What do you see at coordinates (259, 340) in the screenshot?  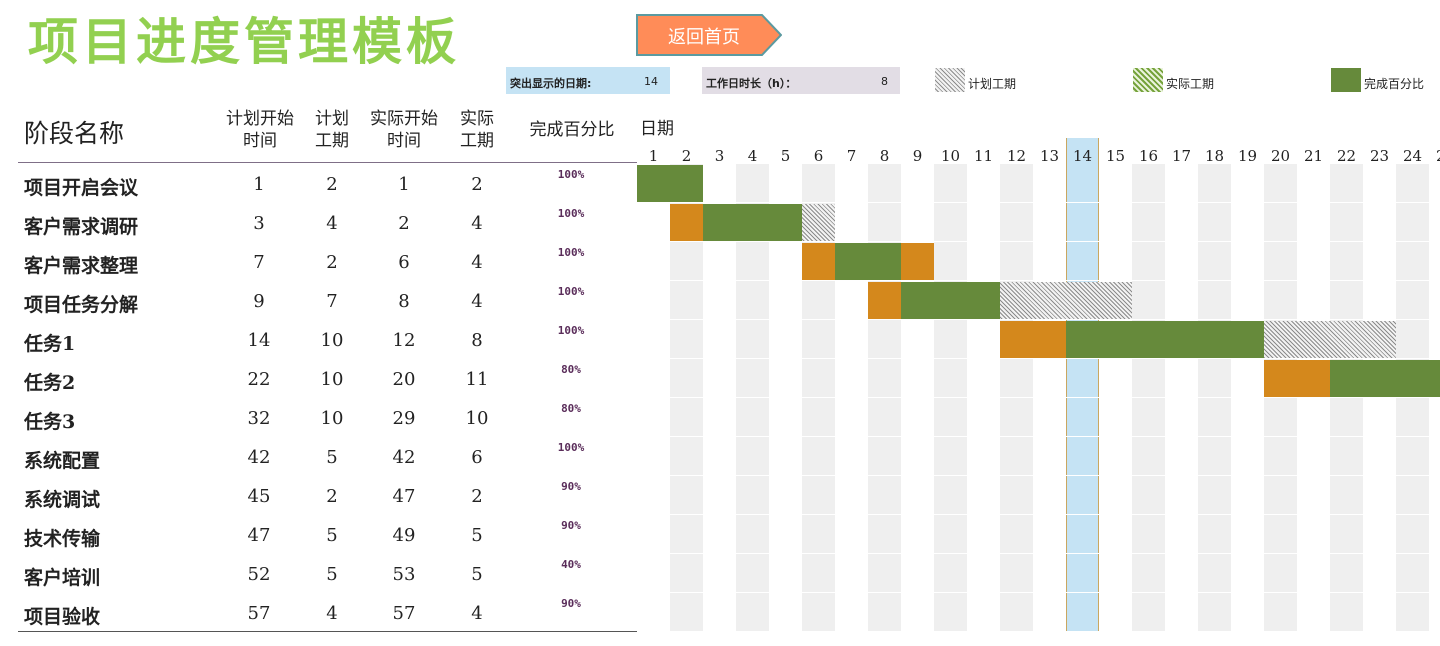 I see `plan-start-value: 14` at bounding box center [259, 340].